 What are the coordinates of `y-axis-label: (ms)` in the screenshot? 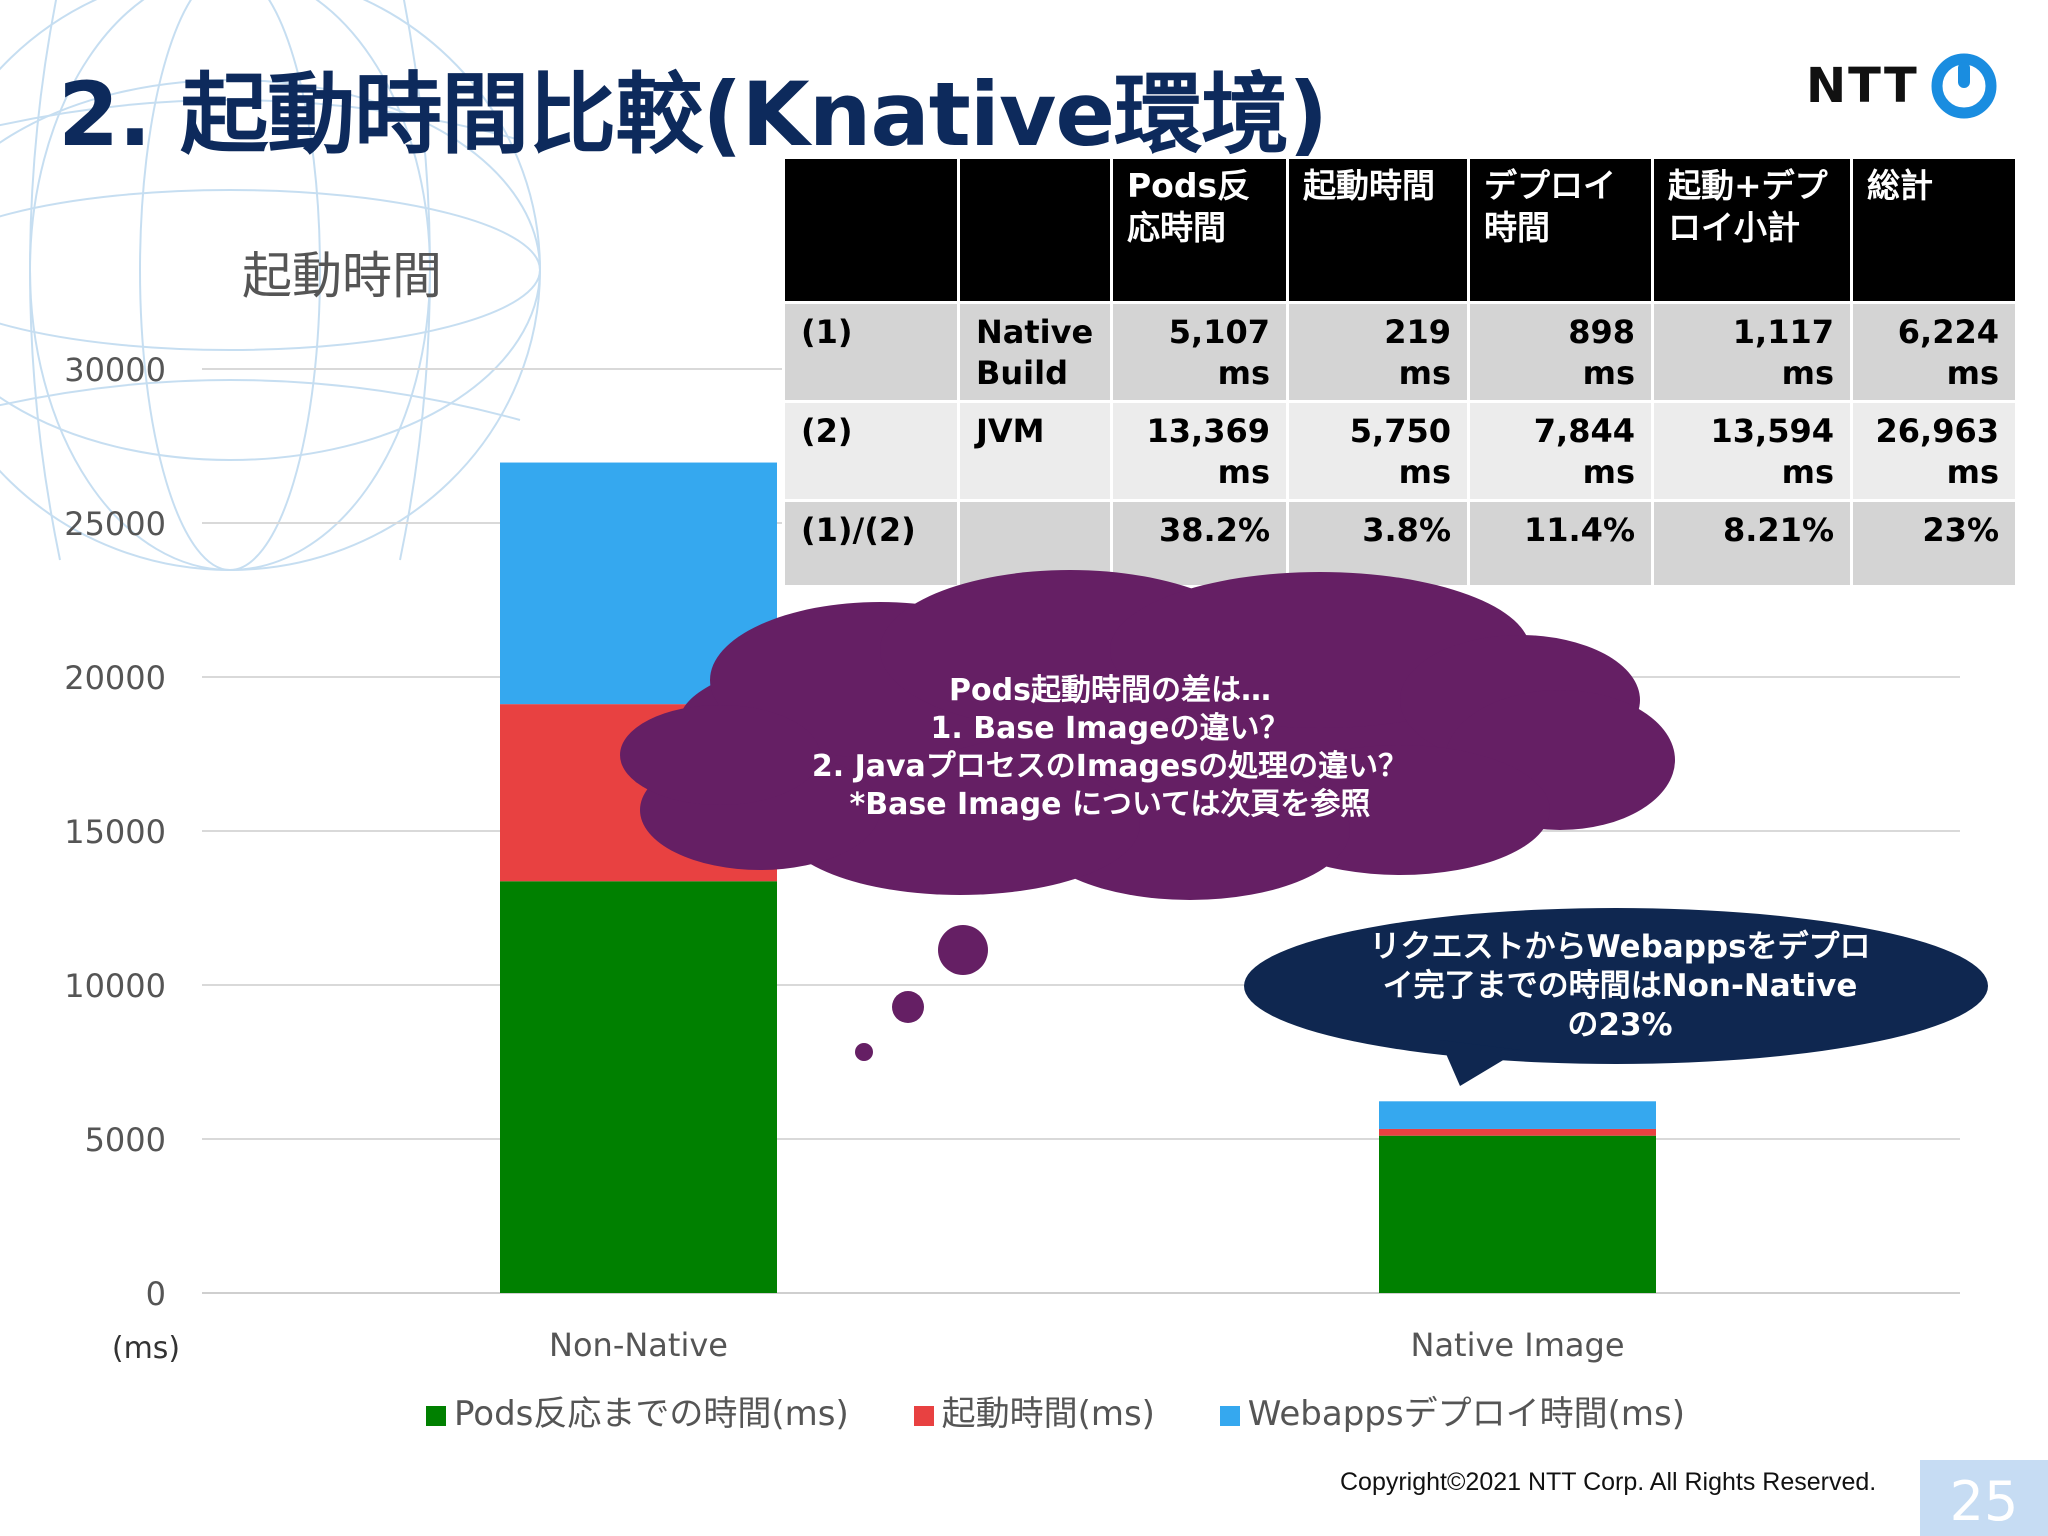 It's located at (146, 1348).